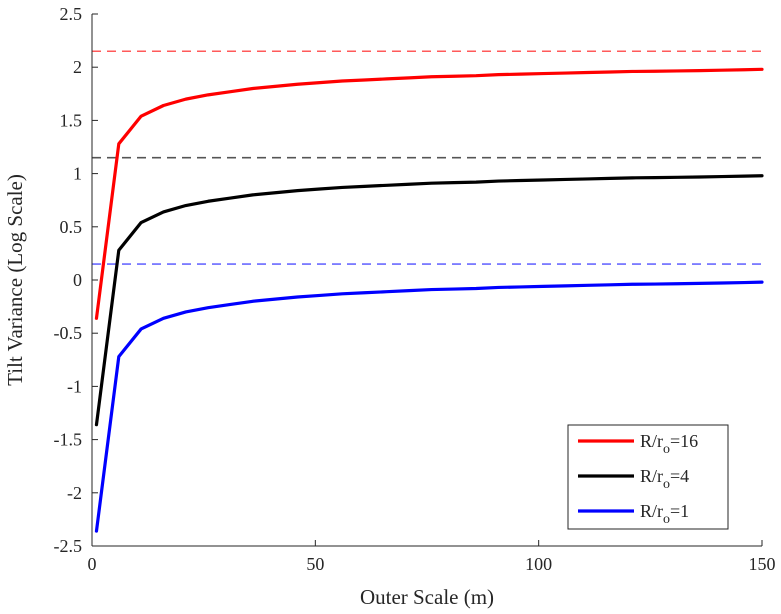 This screenshot has height=614, width=781. What do you see at coordinates (71, 227) in the screenshot?
I see `y-tick-label: 0.5` at bounding box center [71, 227].